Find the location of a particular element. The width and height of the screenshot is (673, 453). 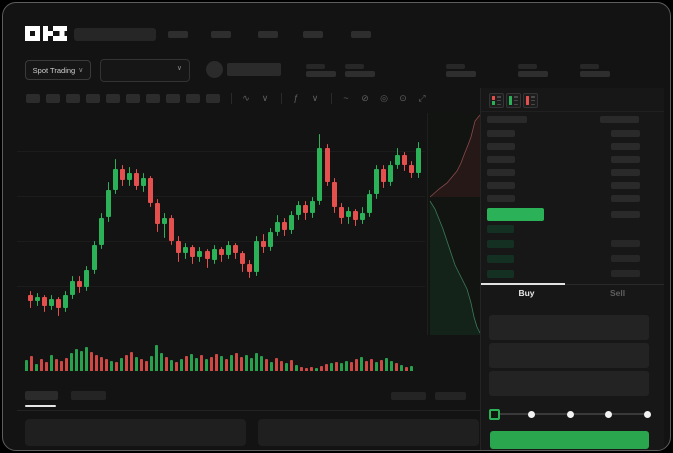

line-tool-icon: ~ is located at coordinates (346, 98).